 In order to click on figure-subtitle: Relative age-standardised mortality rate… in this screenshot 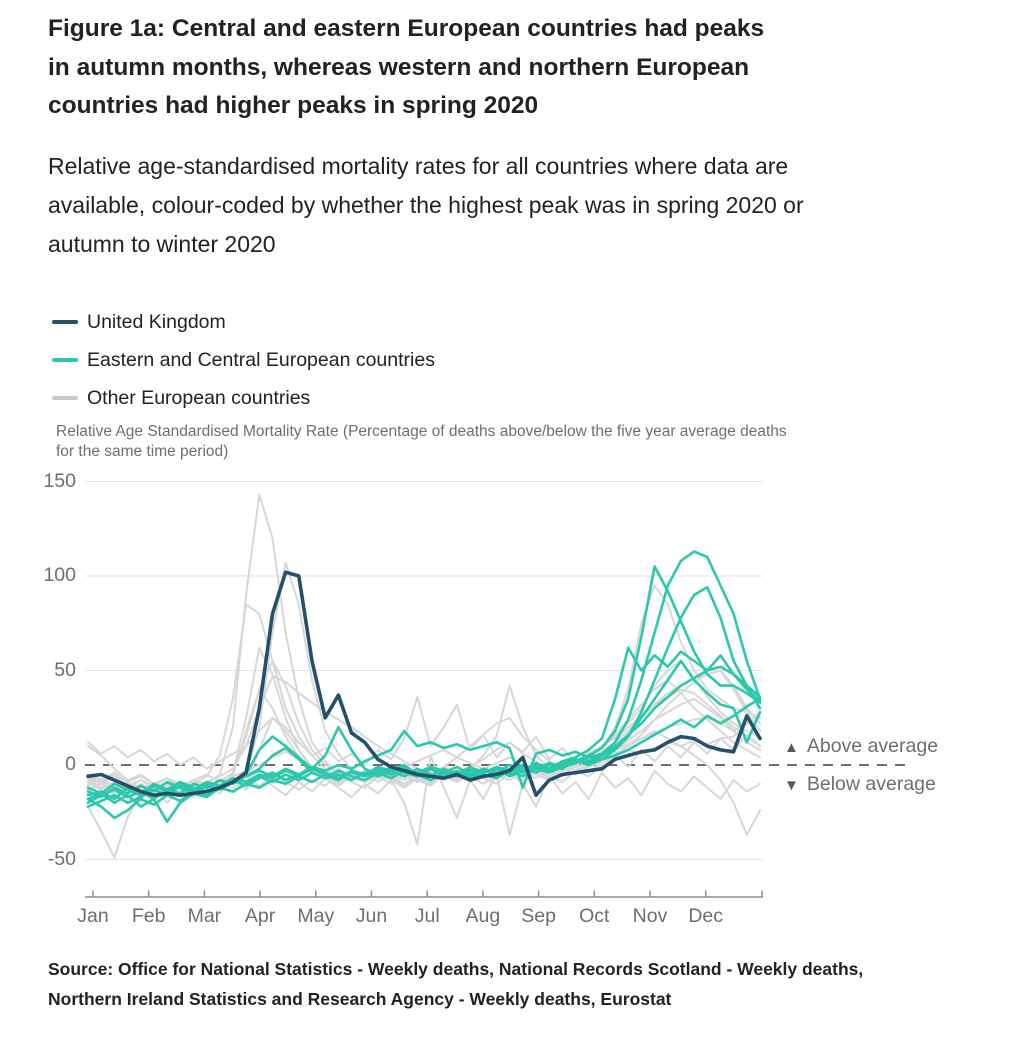, I will do `click(426, 205)`.